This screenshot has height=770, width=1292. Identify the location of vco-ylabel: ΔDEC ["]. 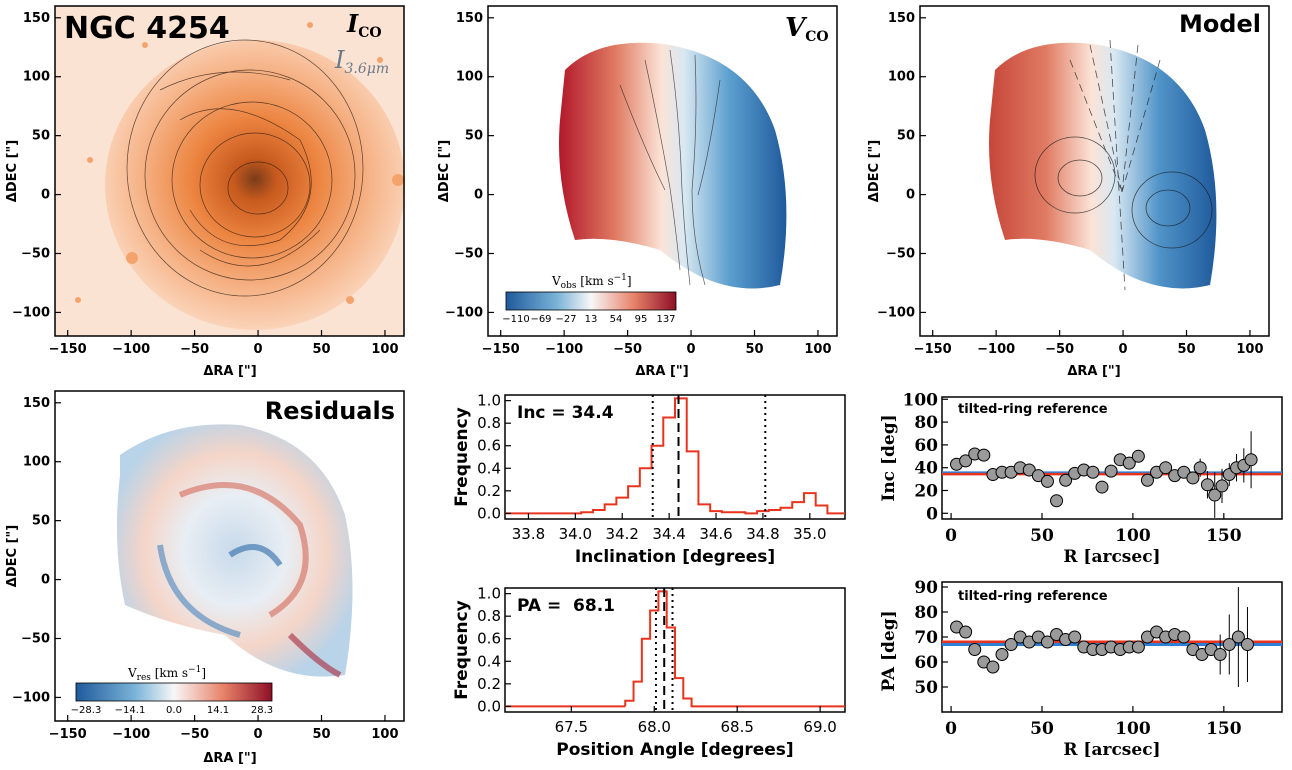
(444, 171).